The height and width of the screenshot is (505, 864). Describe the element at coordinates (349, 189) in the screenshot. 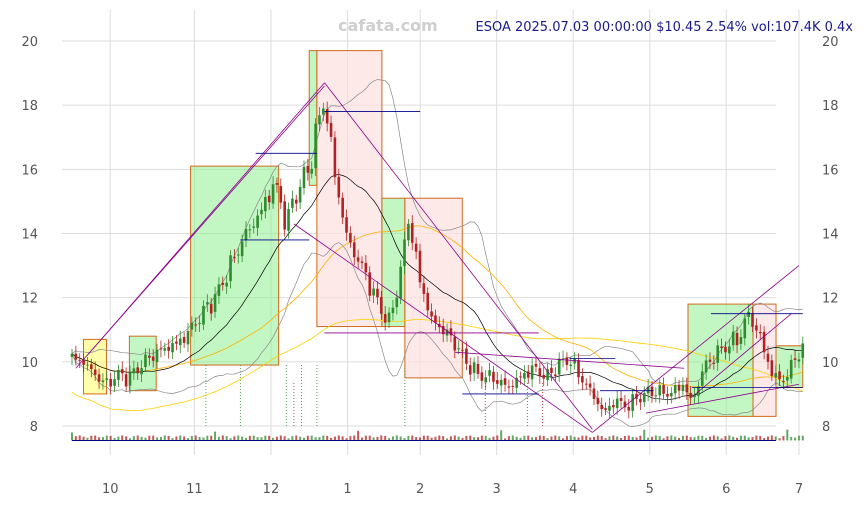

I see `zone-box-red` at that location.